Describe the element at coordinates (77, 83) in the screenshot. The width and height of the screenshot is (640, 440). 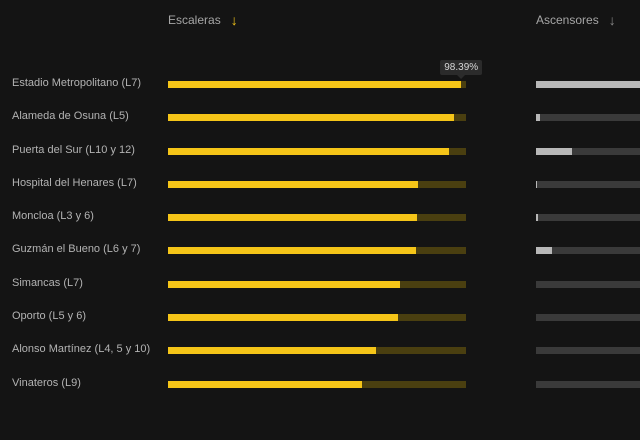
I see `station-name: Estadio Metropolitano (L7)` at that location.